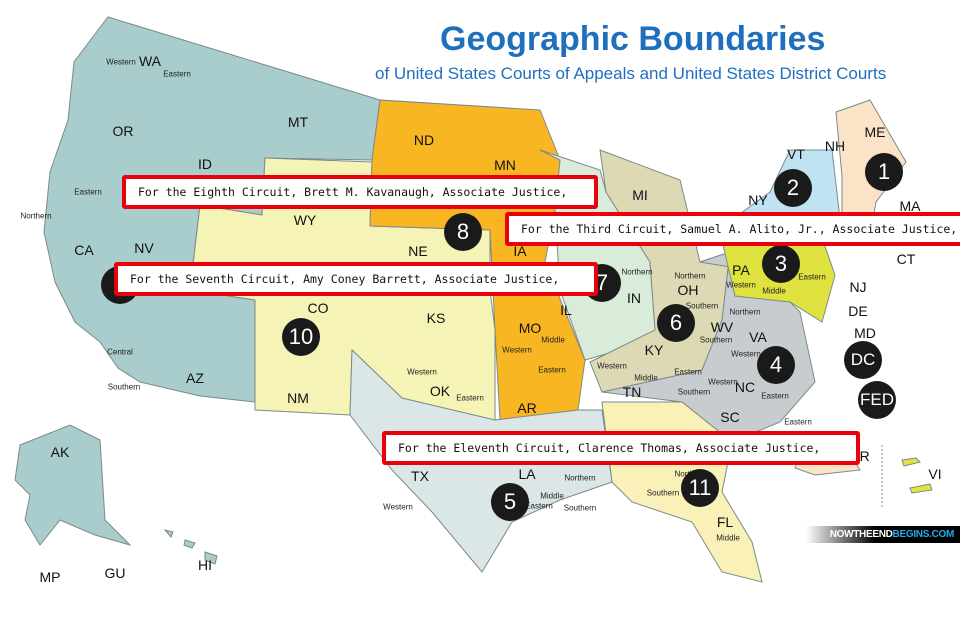 The height and width of the screenshot is (623, 960). I want to click on state-label: LA, so click(527, 474).